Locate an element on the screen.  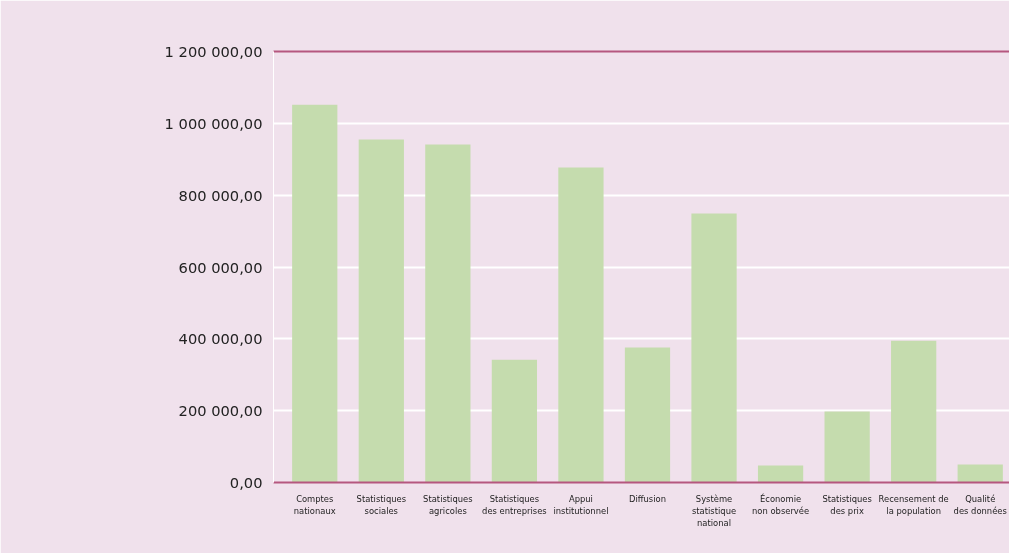
x-tick-label: Recensement de la population is located at coordinates (913, 504).